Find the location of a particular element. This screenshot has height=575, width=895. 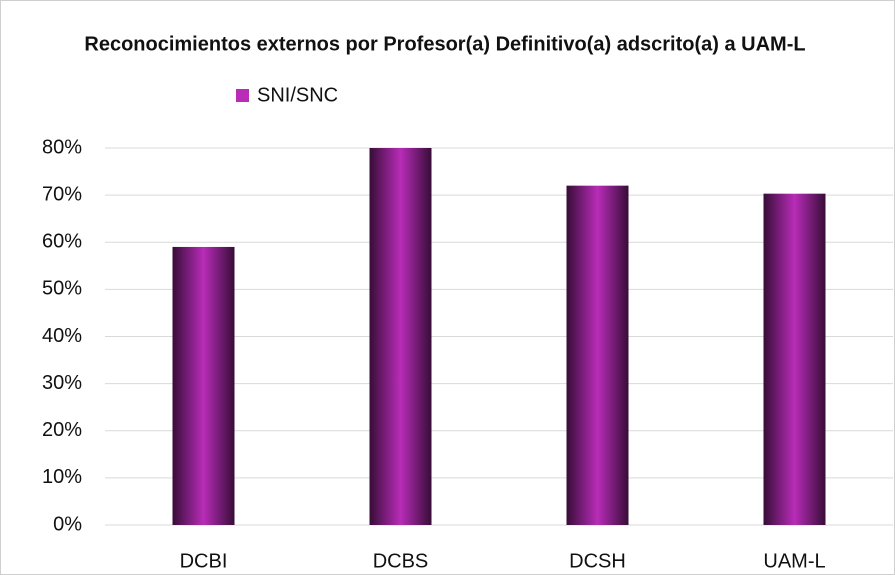

y-tick-label: 70% is located at coordinates (62, 194).